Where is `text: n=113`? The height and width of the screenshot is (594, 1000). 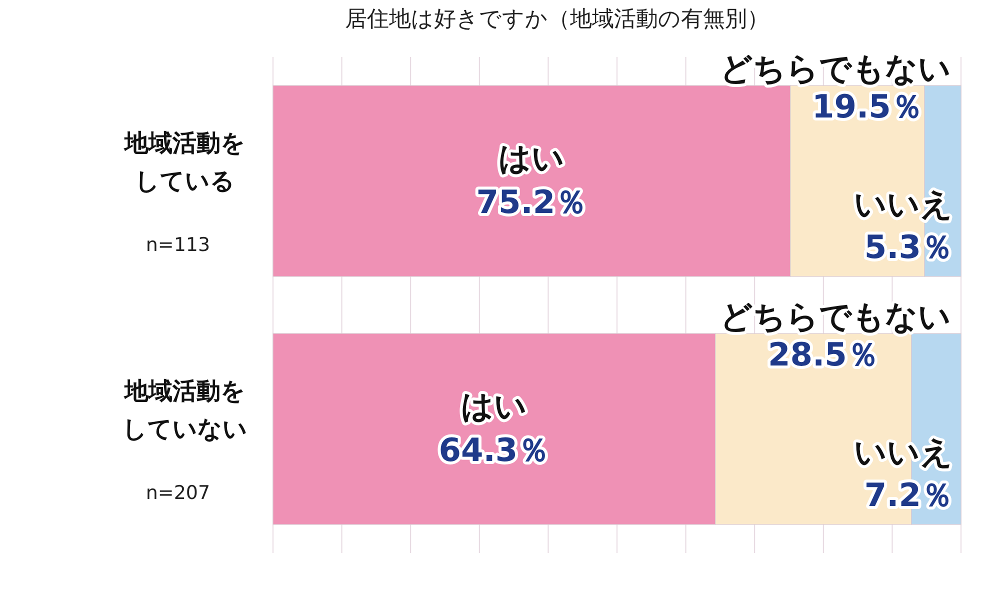 text: n=113 is located at coordinates (178, 245).